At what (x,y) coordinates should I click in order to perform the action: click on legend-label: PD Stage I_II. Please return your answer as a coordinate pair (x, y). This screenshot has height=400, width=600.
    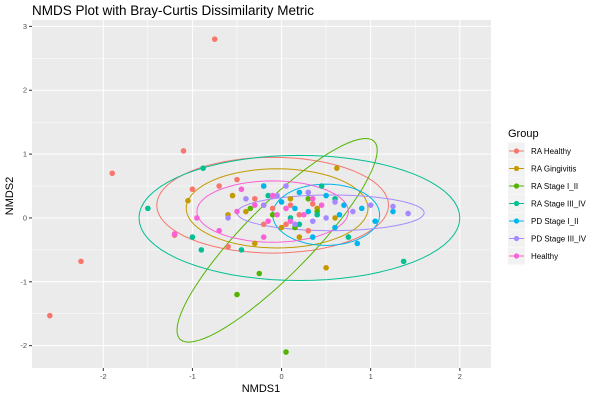
    Looking at the image, I should click on (555, 221).